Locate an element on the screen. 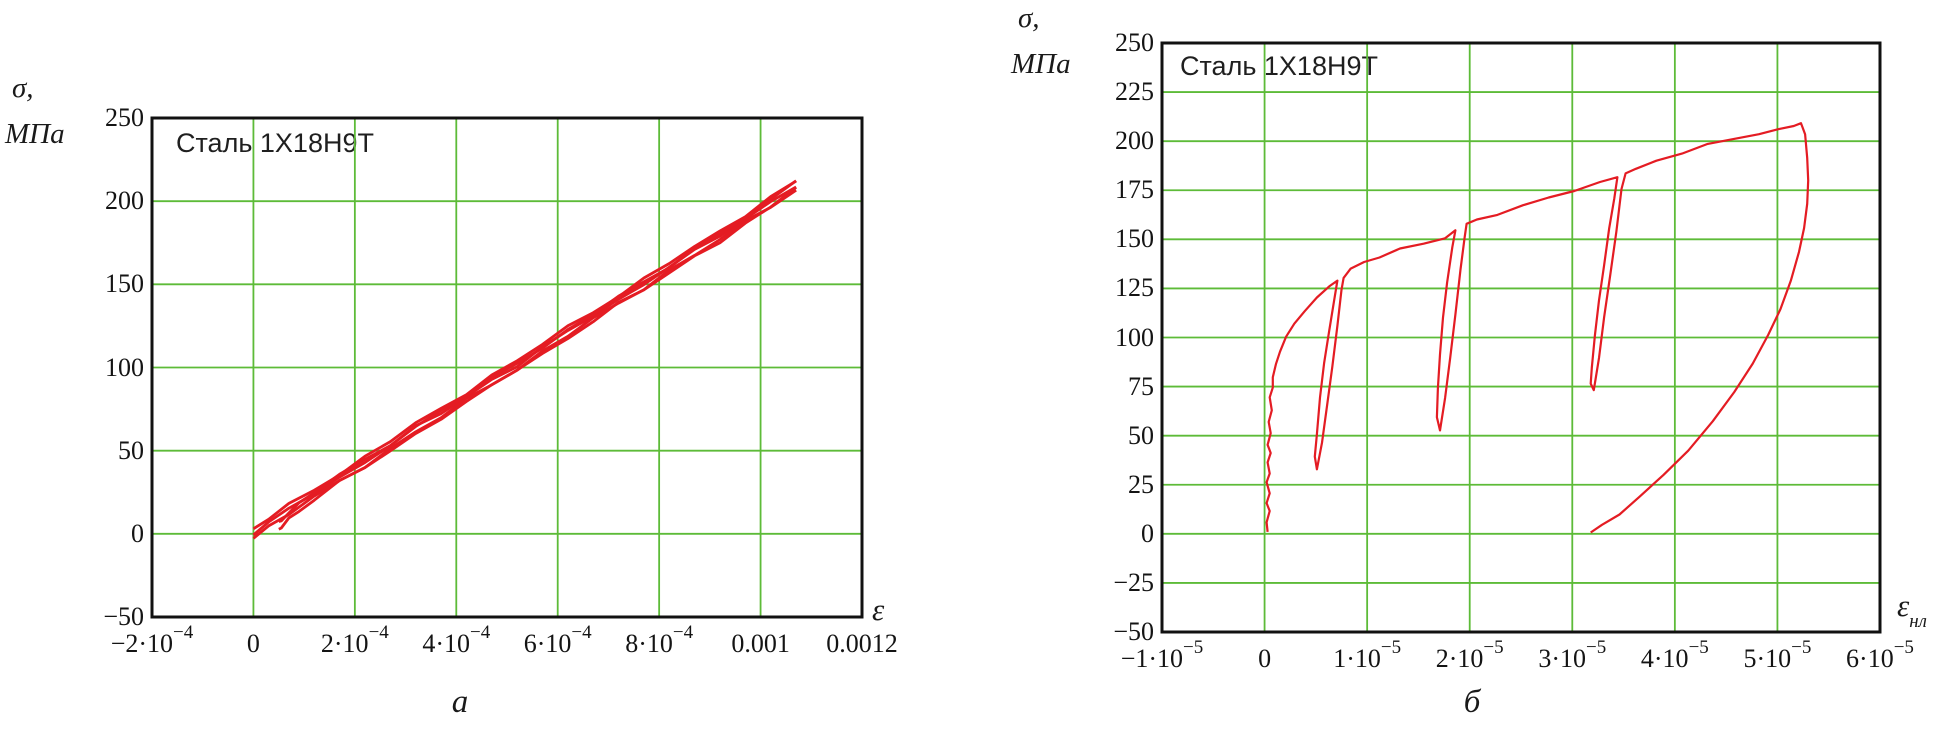  chart-a-y-tick-100: 100 is located at coordinates (124, 367).